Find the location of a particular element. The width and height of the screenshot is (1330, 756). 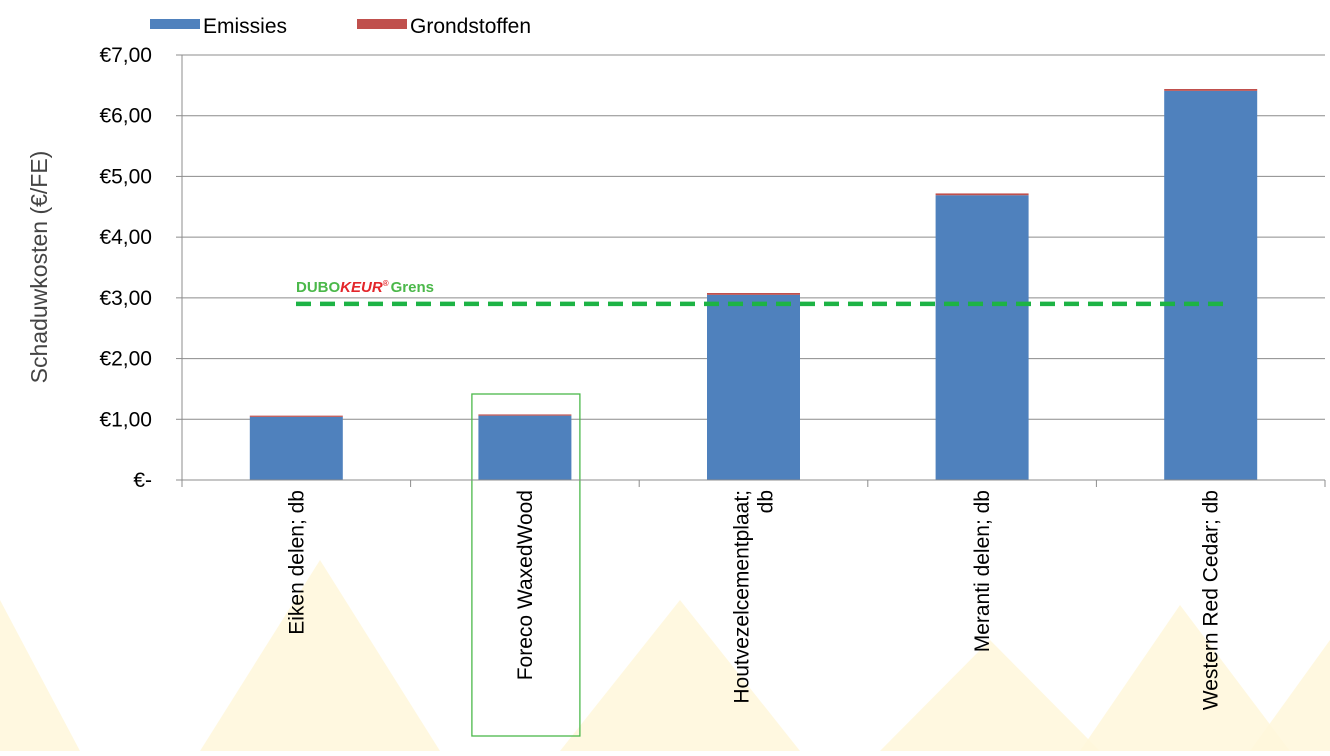

category-label: Foreco WaxedWood is located at coordinates (525, 585).